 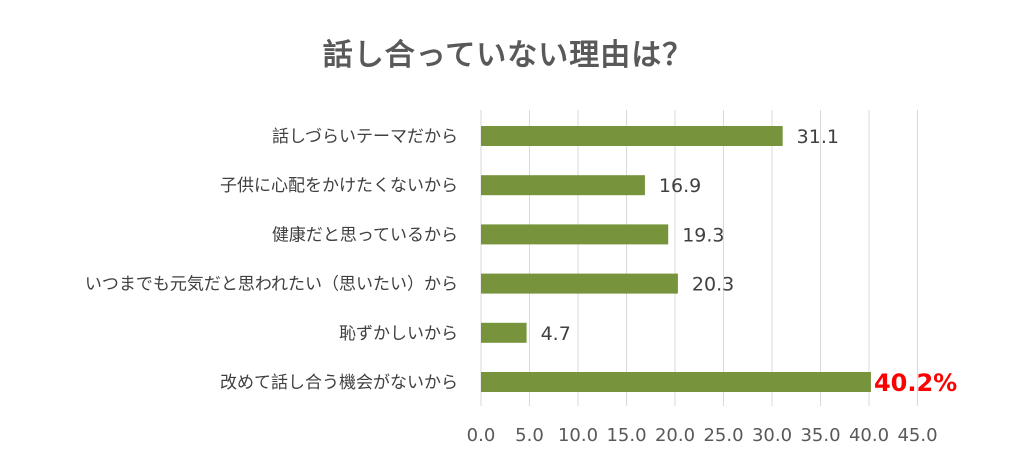 What do you see at coordinates (508, 55) in the screenshot?
I see `chart-title: 話し合っていない理由は？` at bounding box center [508, 55].